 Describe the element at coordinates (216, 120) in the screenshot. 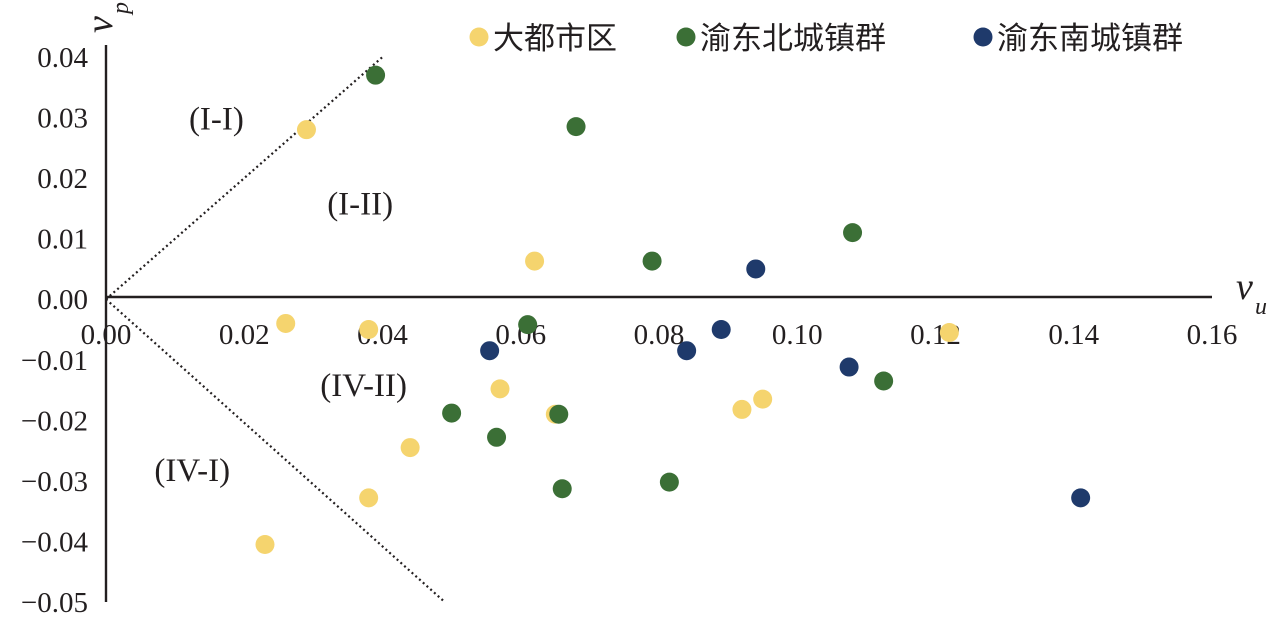

I see `region-label: (I-I)` at that location.